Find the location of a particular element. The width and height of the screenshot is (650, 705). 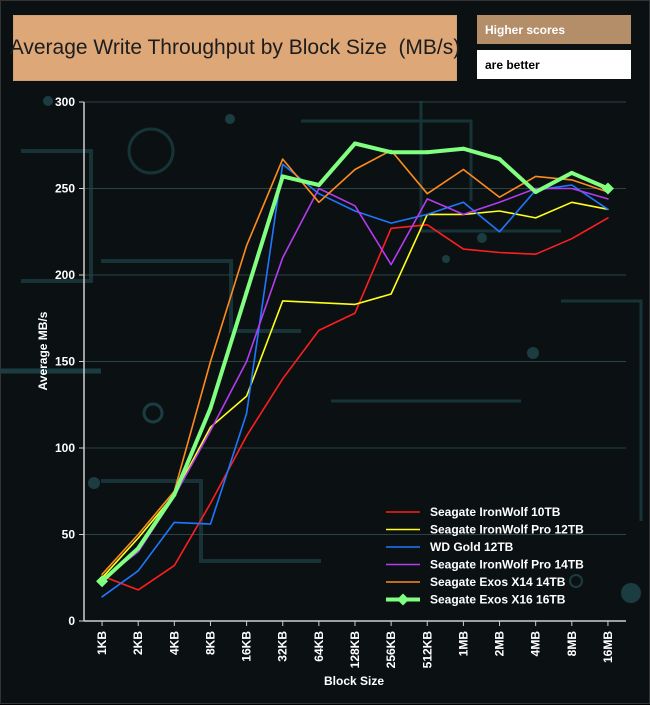

legend-label-1: Seagate IronWolf Pro 12TB is located at coordinates (507, 530).